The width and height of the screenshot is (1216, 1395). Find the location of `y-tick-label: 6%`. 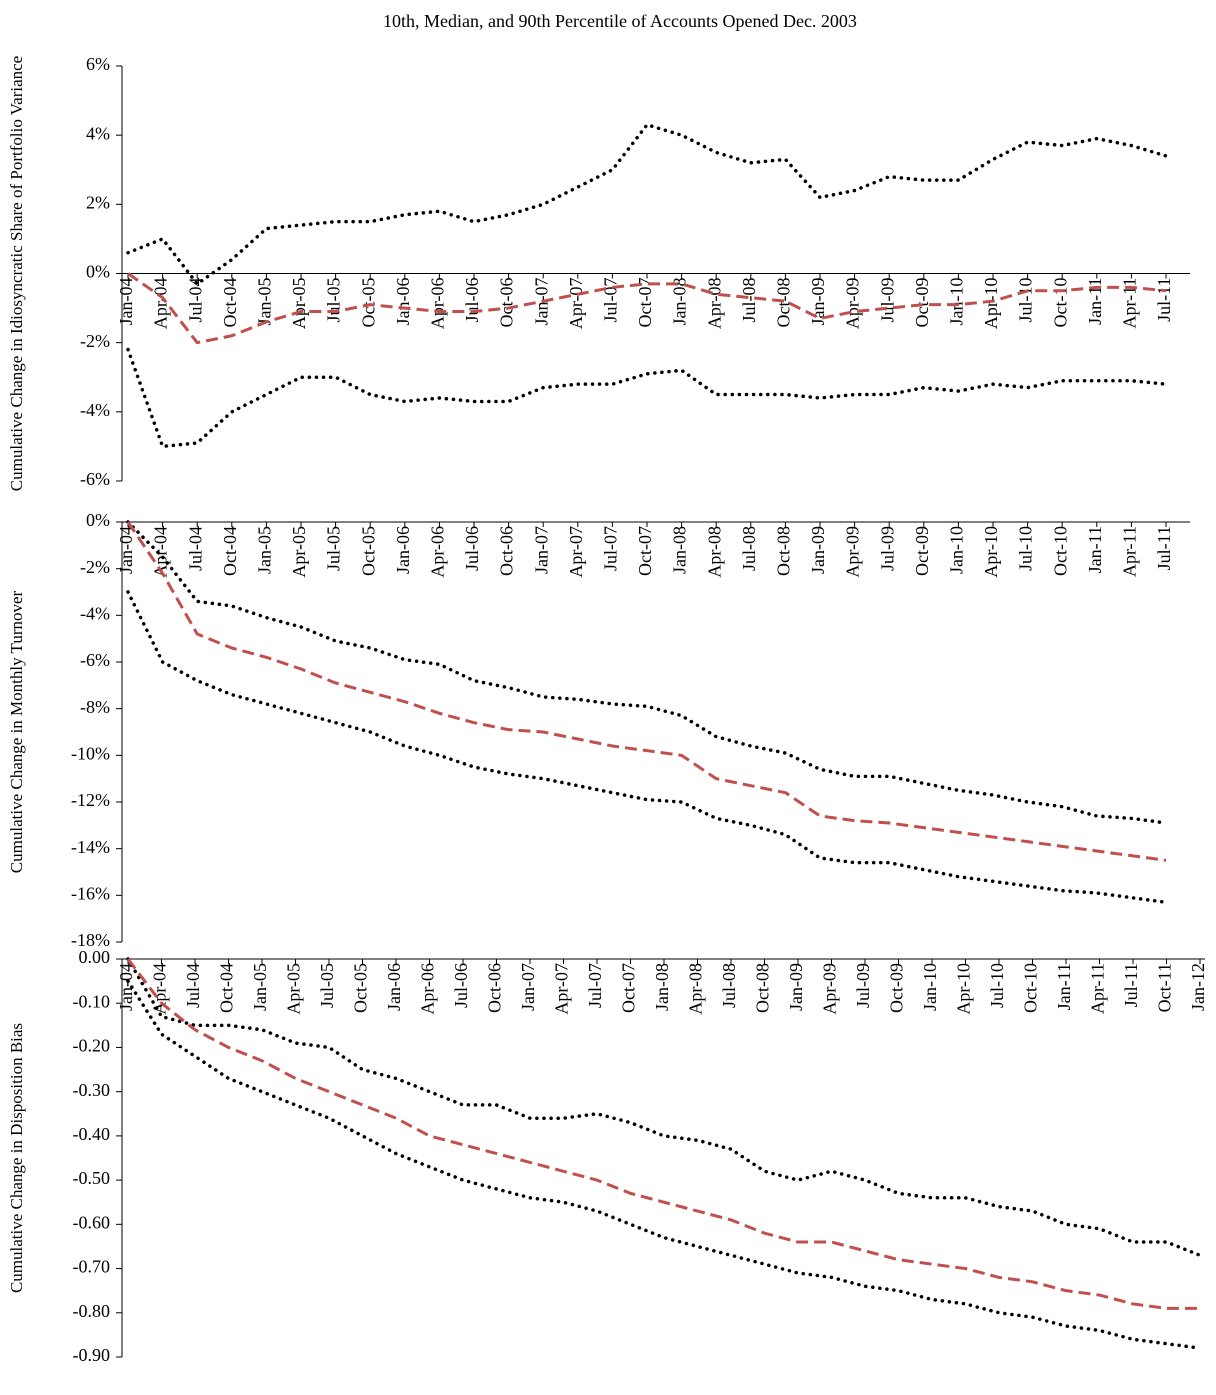

y-tick-label: 6% is located at coordinates (98, 64).